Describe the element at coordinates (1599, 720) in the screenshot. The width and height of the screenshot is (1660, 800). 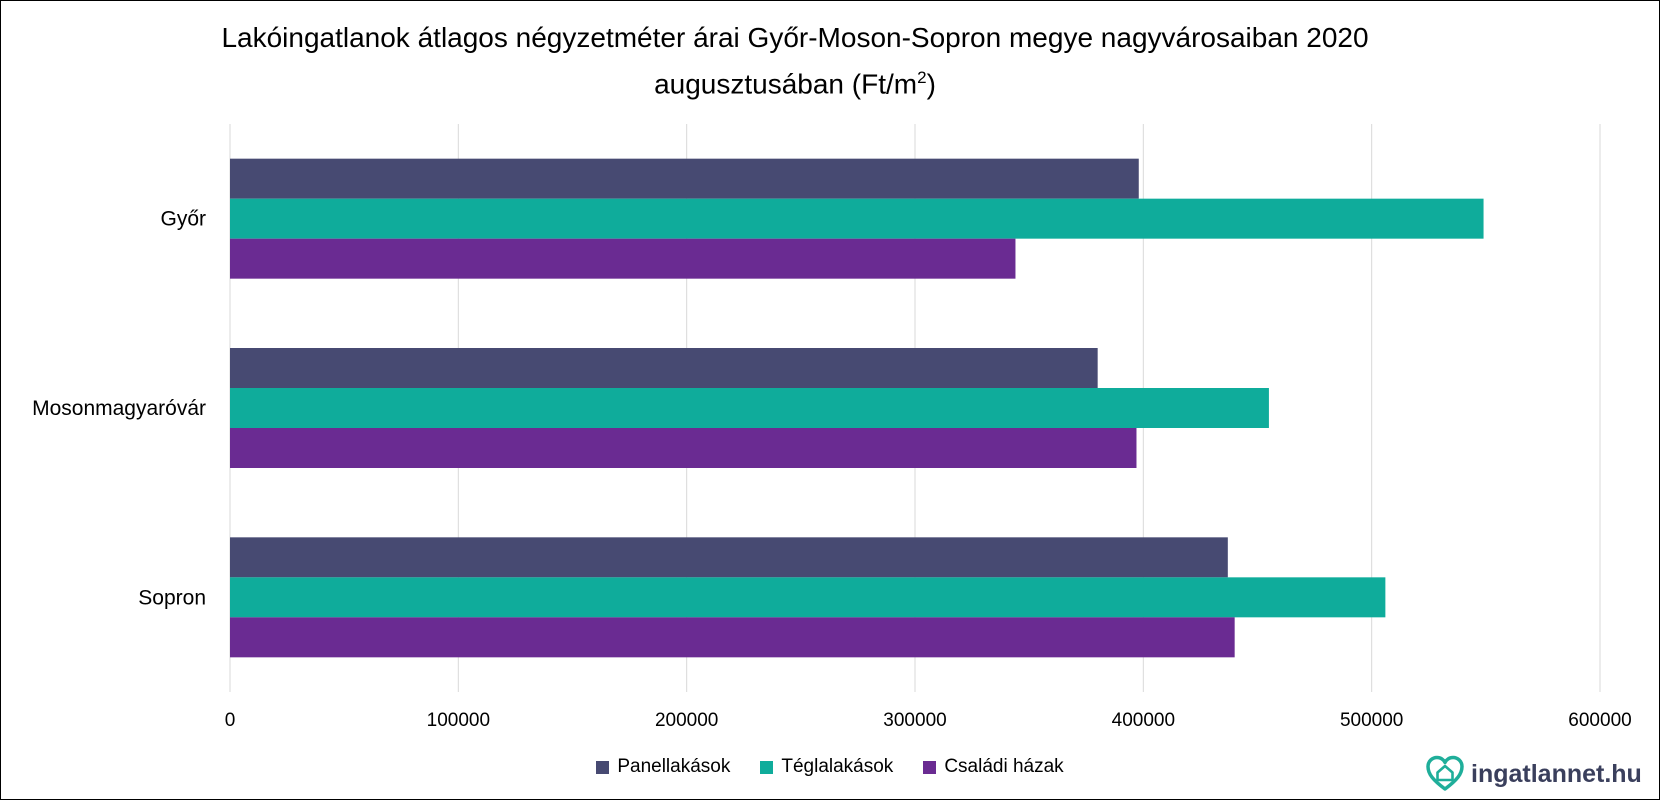
I see `x-tick-label-600000: 600000` at that location.